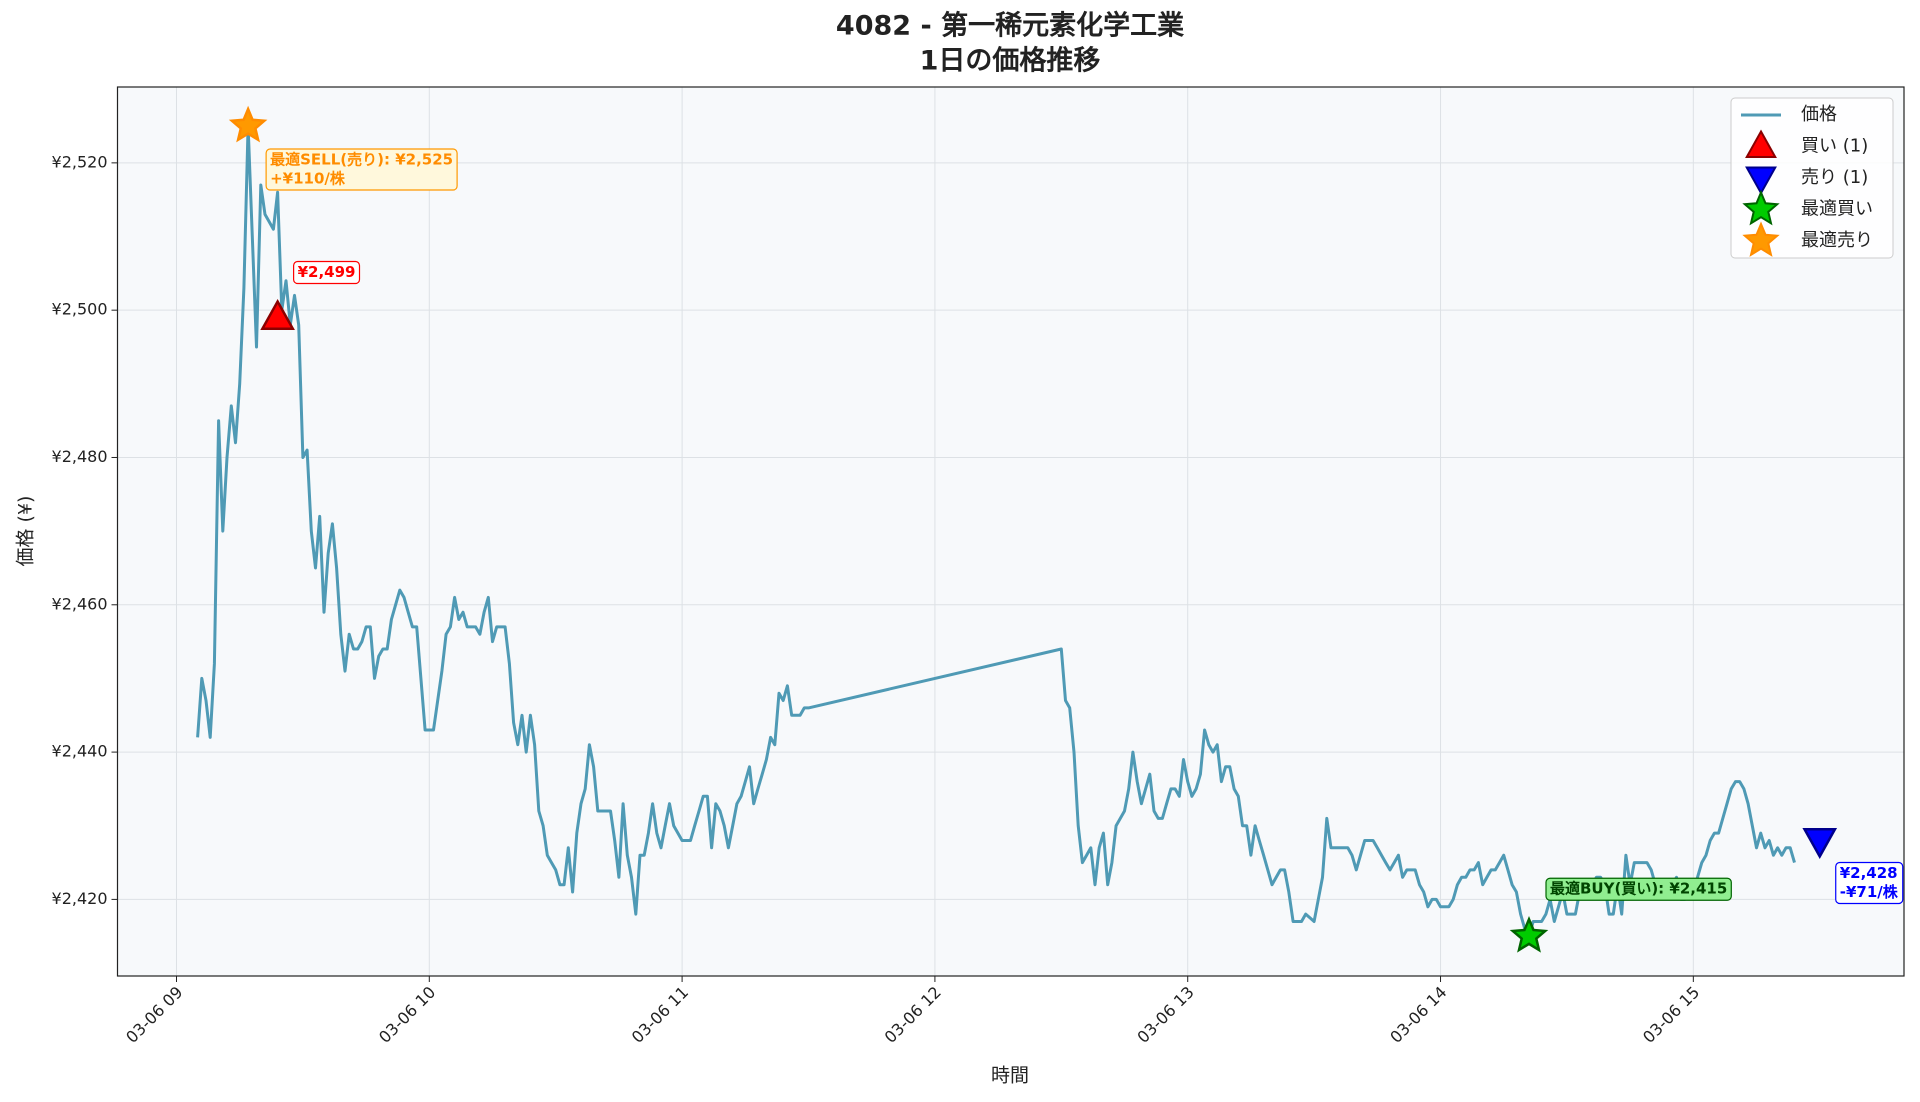 The width and height of the screenshot is (1920, 1102). Describe the element at coordinates (80, 898) in the screenshot. I see `y-tick-label: ¥2,420` at that location.